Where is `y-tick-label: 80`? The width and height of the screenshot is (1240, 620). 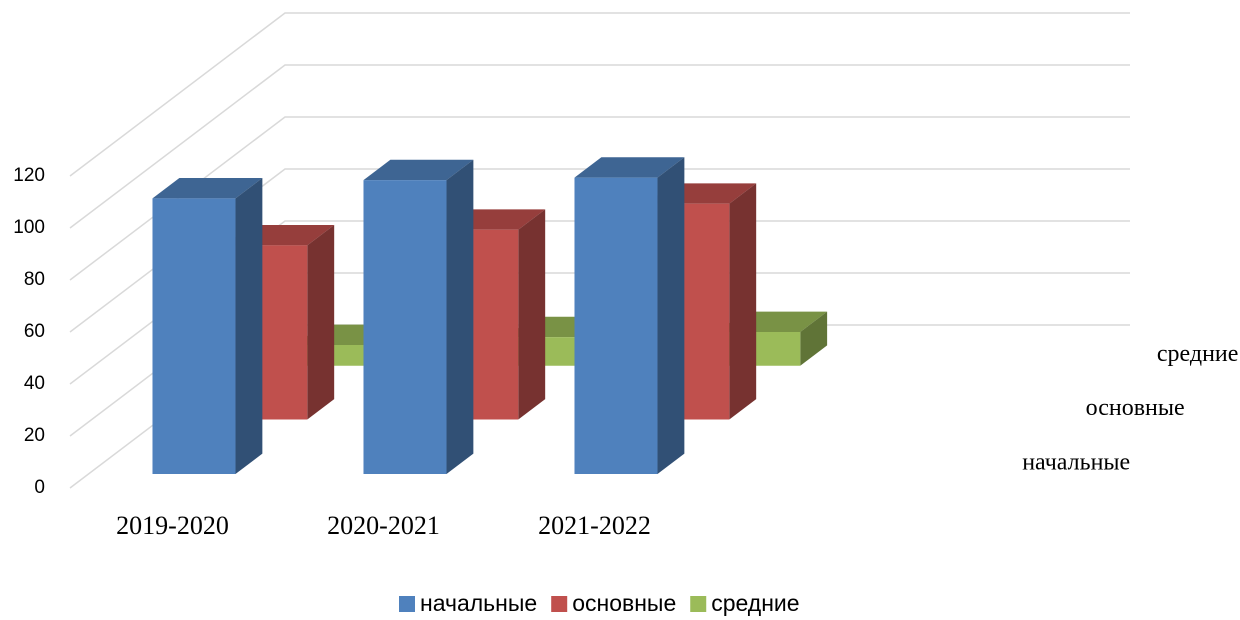
y-tick-label: 80 is located at coordinates (34, 279).